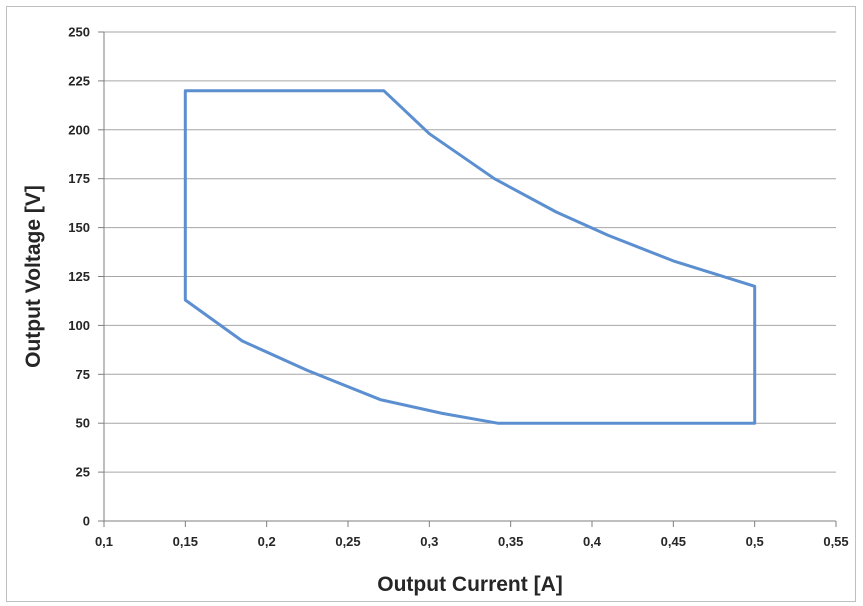 The height and width of the screenshot is (606, 863). Describe the element at coordinates (79, 80) in the screenshot. I see `y-tick-label: 225` at that location.